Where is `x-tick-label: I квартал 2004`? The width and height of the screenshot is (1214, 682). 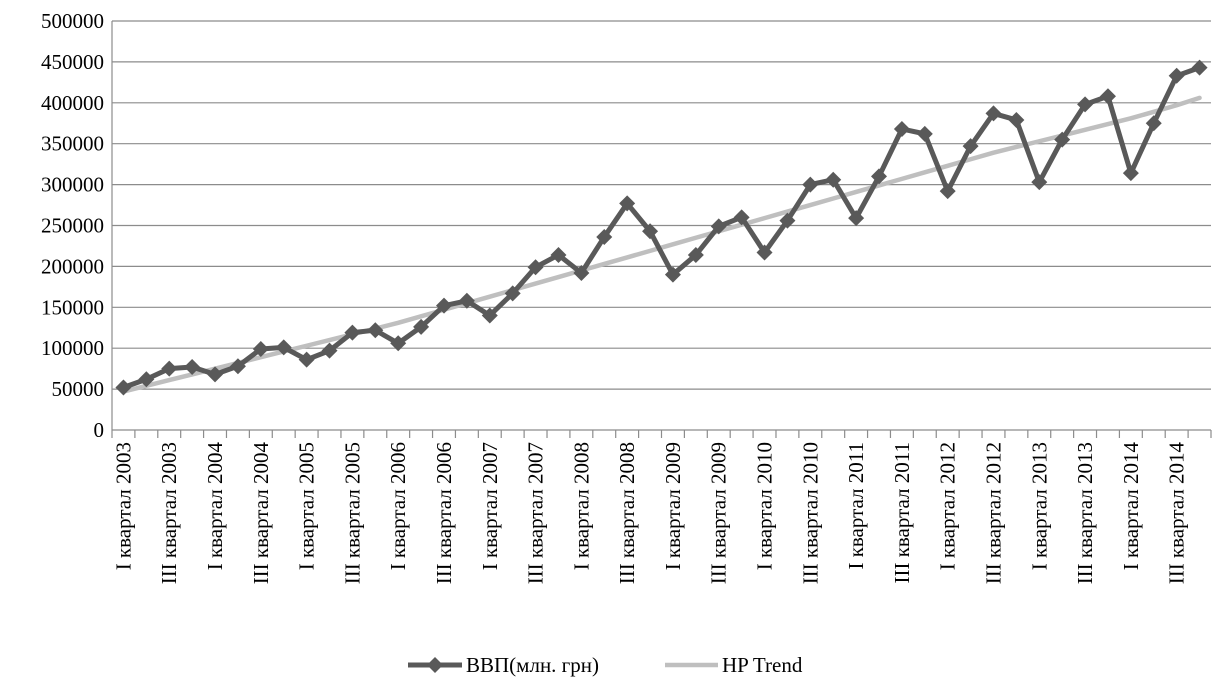
x-tick-label: I квартал 2004 is located at coordinates (215, 506).